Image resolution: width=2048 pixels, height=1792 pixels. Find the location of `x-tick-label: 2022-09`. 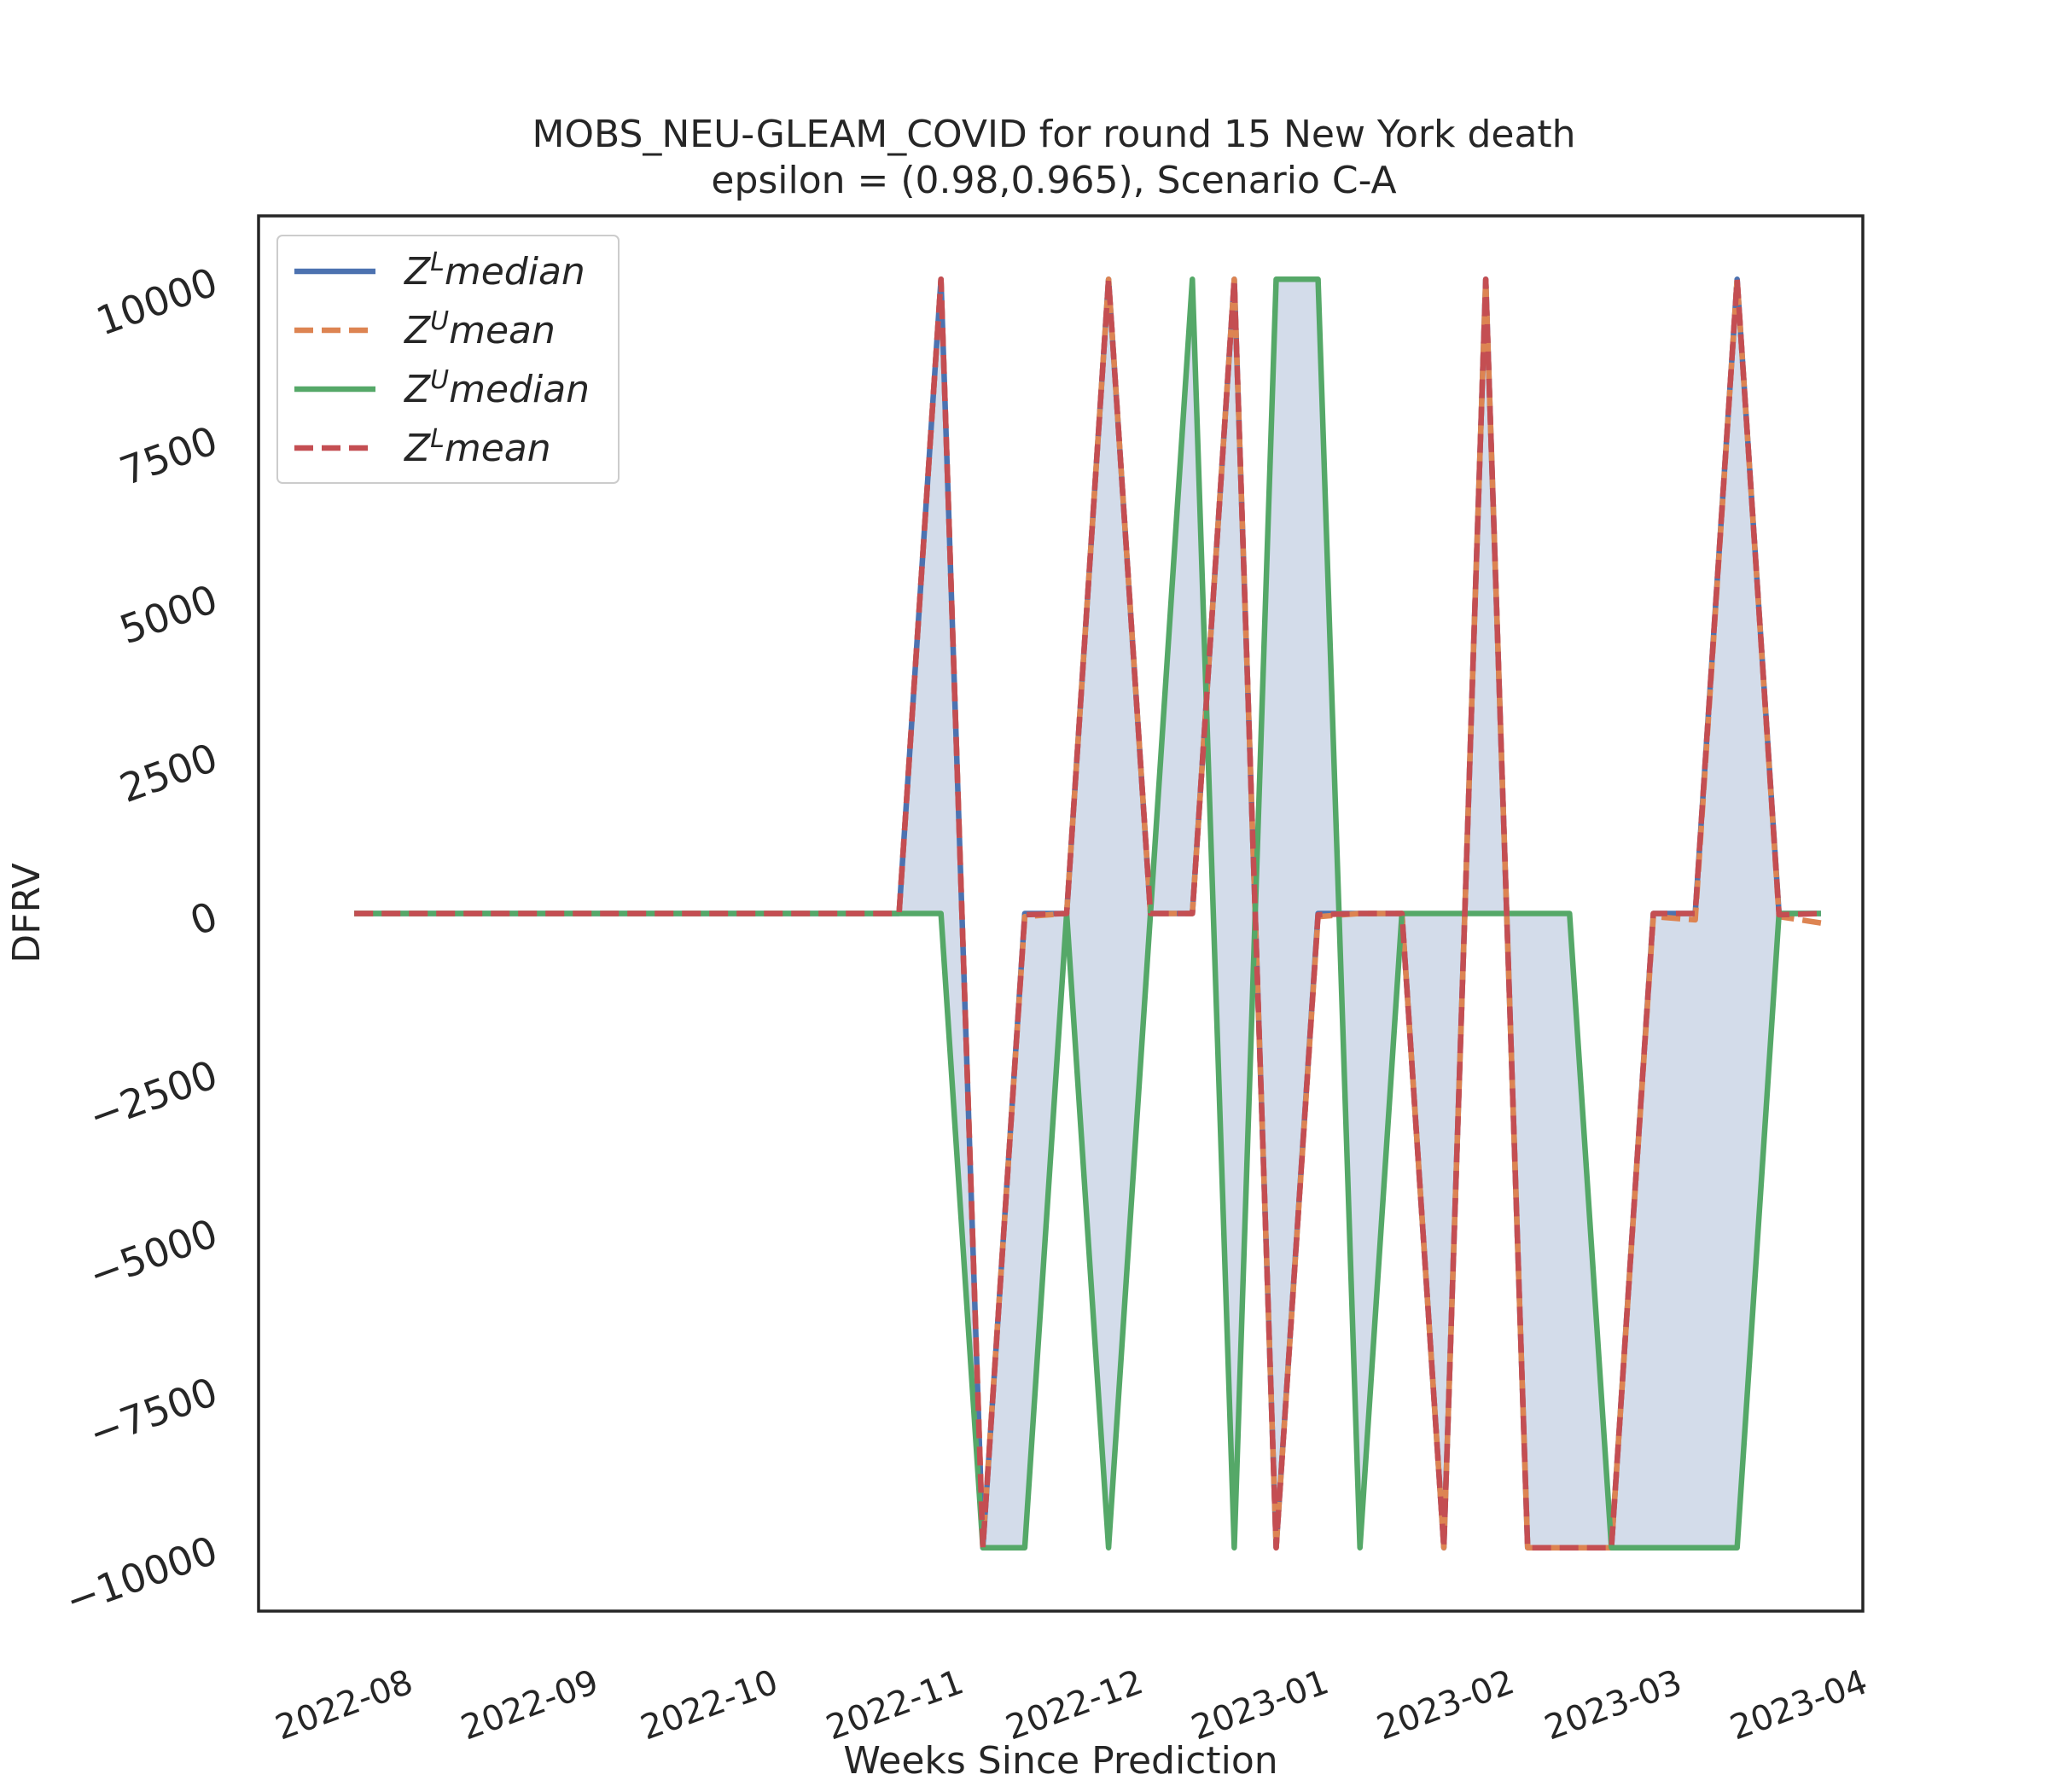

x-tick-label: 2022-09 is located at coordinates (529, 1705).